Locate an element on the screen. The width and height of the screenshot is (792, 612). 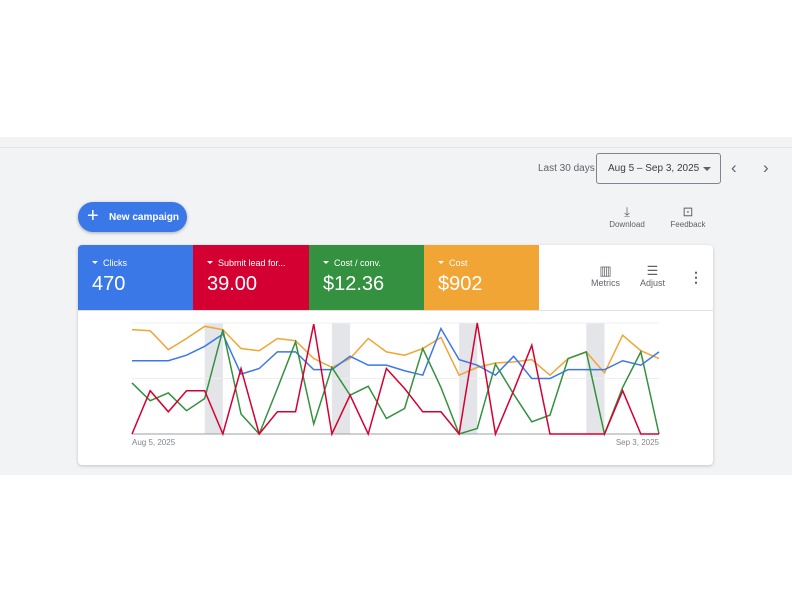
more-options-icon: ⋮ is located at coordinates (696, 277).